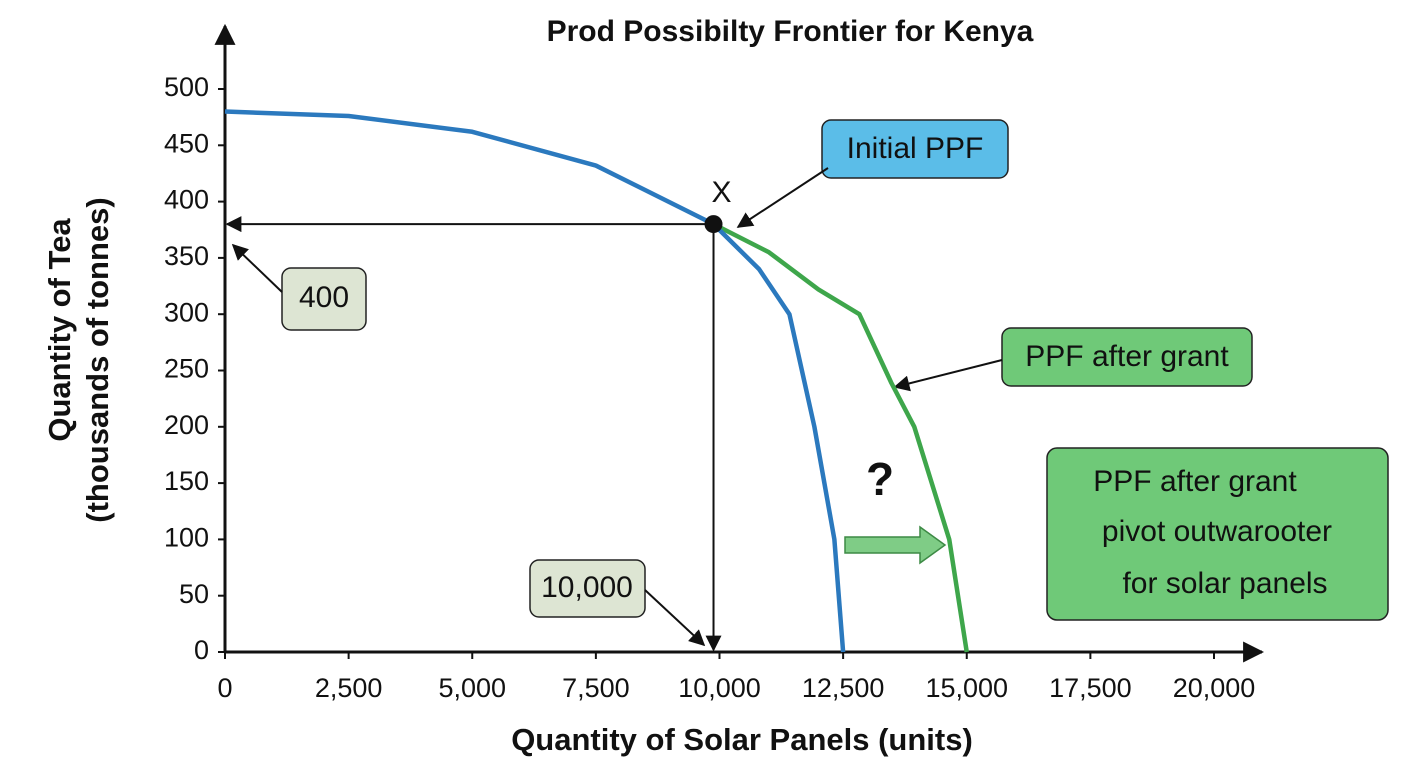 This screenshot has height=773, width=1408. Describe the element at coordinates (713, 224) in the screenshot. I see `point-marker` at that location.